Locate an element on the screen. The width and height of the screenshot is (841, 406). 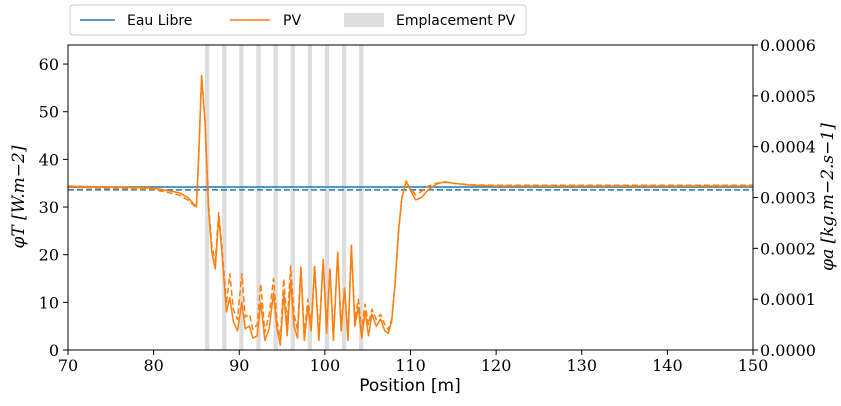
y-left-tick-label: 20 is located at coordinates (49, 255).